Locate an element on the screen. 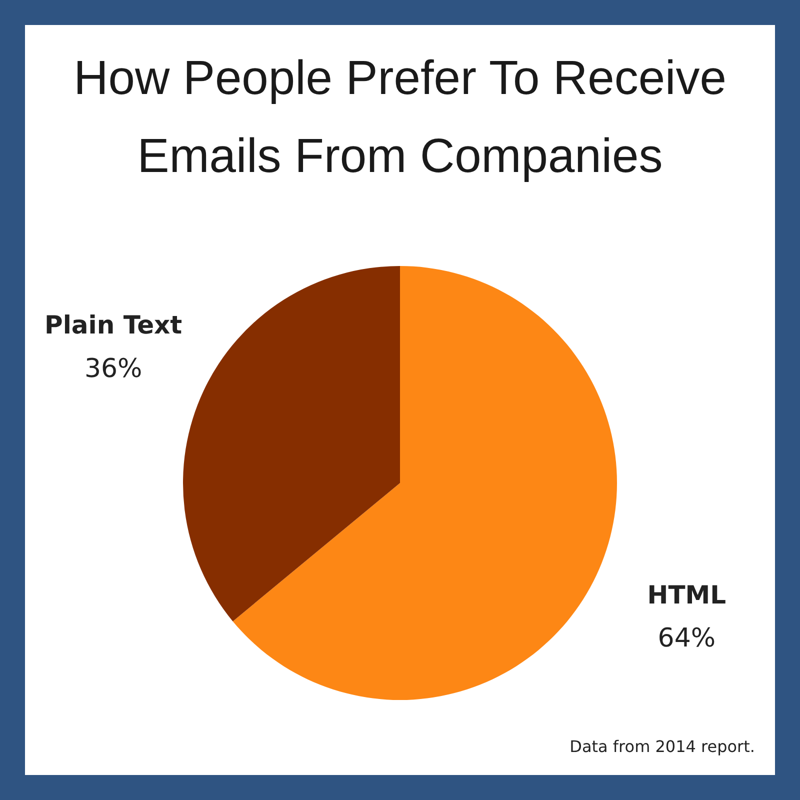 This screenshot has height=800, width=800. slice-label: HTML is located at coordinates (686, 595).